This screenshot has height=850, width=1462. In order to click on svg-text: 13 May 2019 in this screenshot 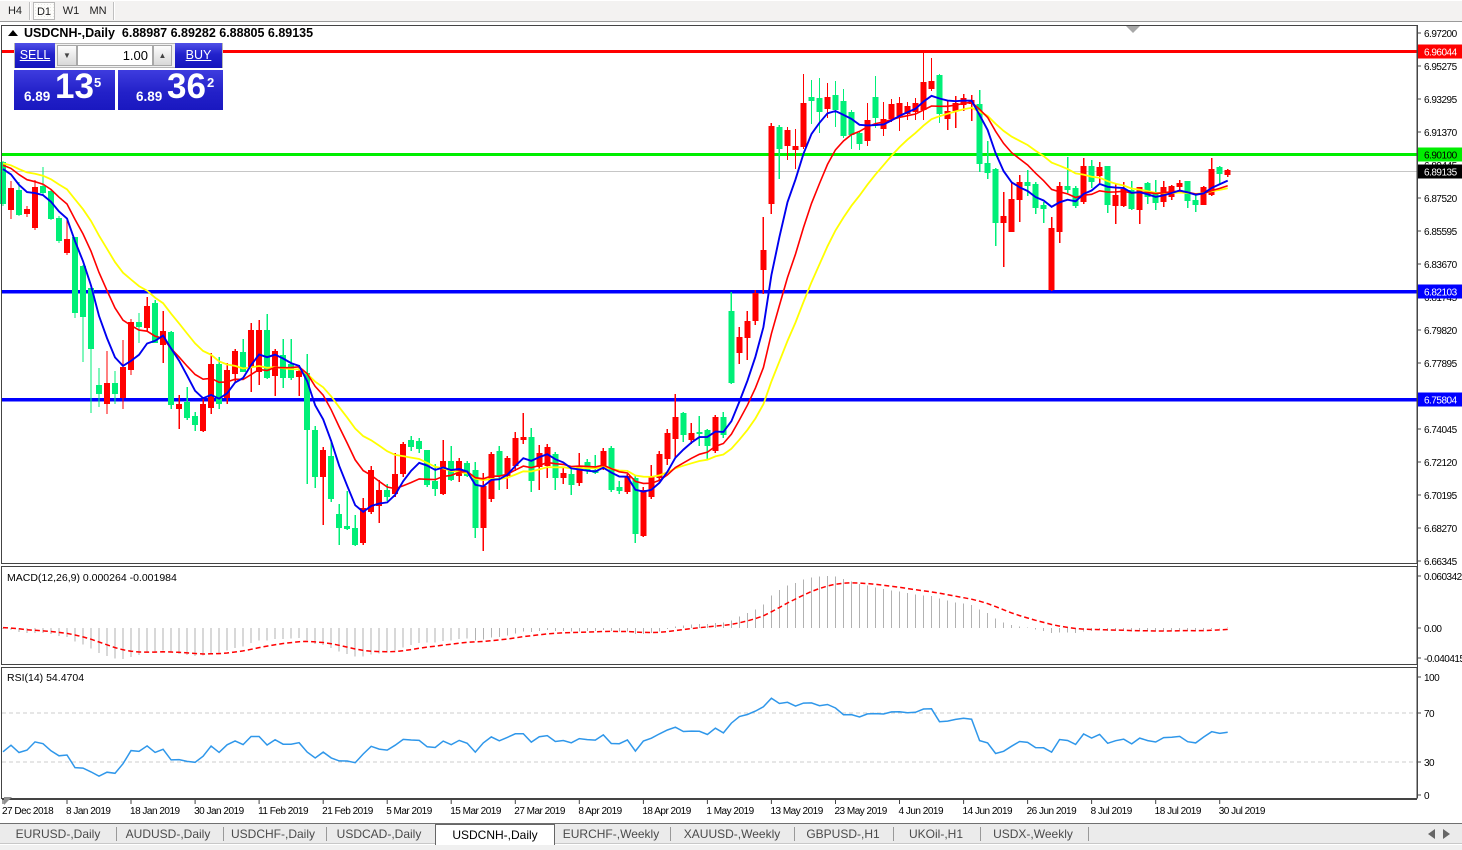, I will do `click(796, 811)`.